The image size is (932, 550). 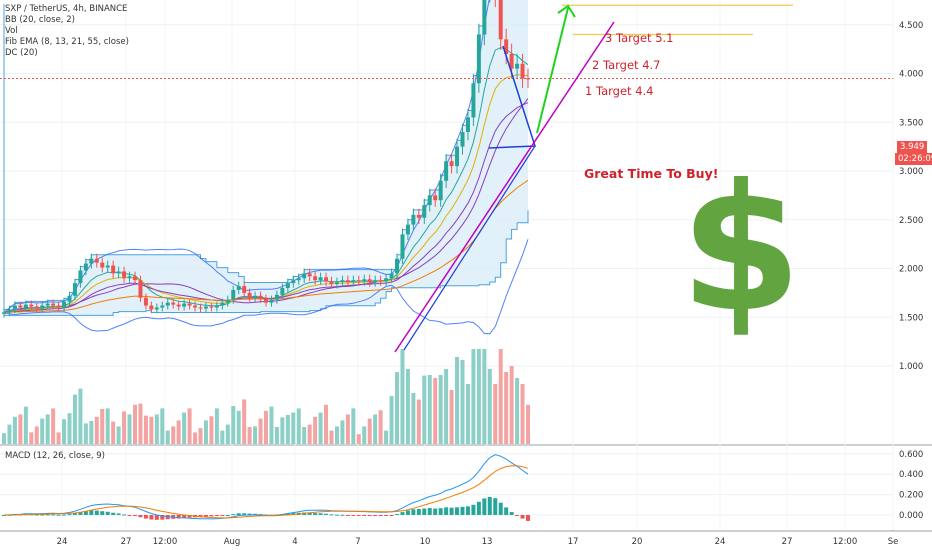 I want to click on macd-legend: MACD (12, 26, close, 9), so click(x=55, y=456).